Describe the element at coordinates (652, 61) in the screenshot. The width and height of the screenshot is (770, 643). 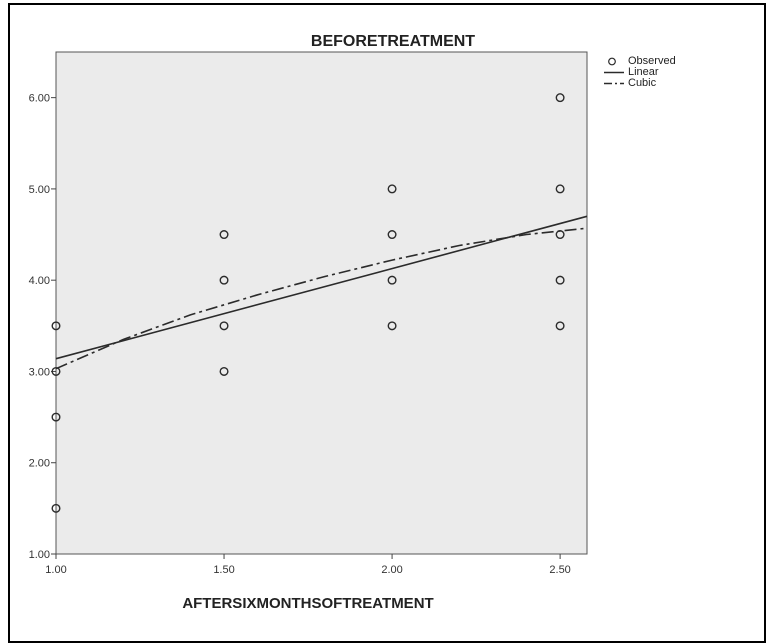
I see `legend-label-observed: Observed` at that location.